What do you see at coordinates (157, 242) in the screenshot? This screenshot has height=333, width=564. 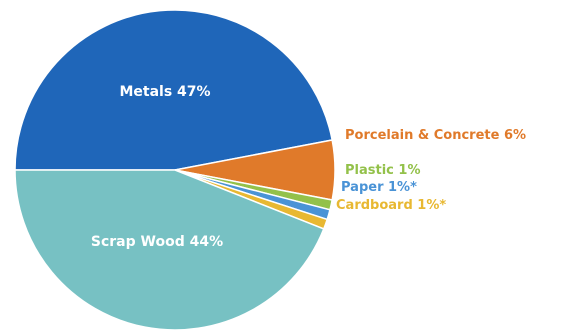 I see `slice-label-5: Scrap Wood 44%` at bounding box center [157, 242].